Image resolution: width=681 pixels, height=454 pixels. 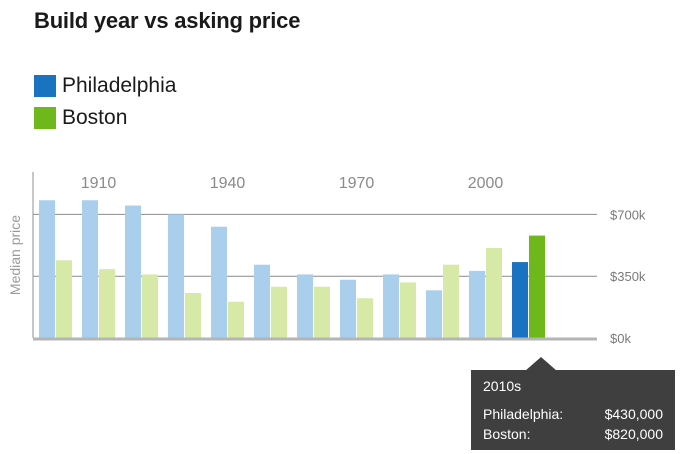 I want to click on bar-philadelphia-1920s, so click(x=133, y=271).